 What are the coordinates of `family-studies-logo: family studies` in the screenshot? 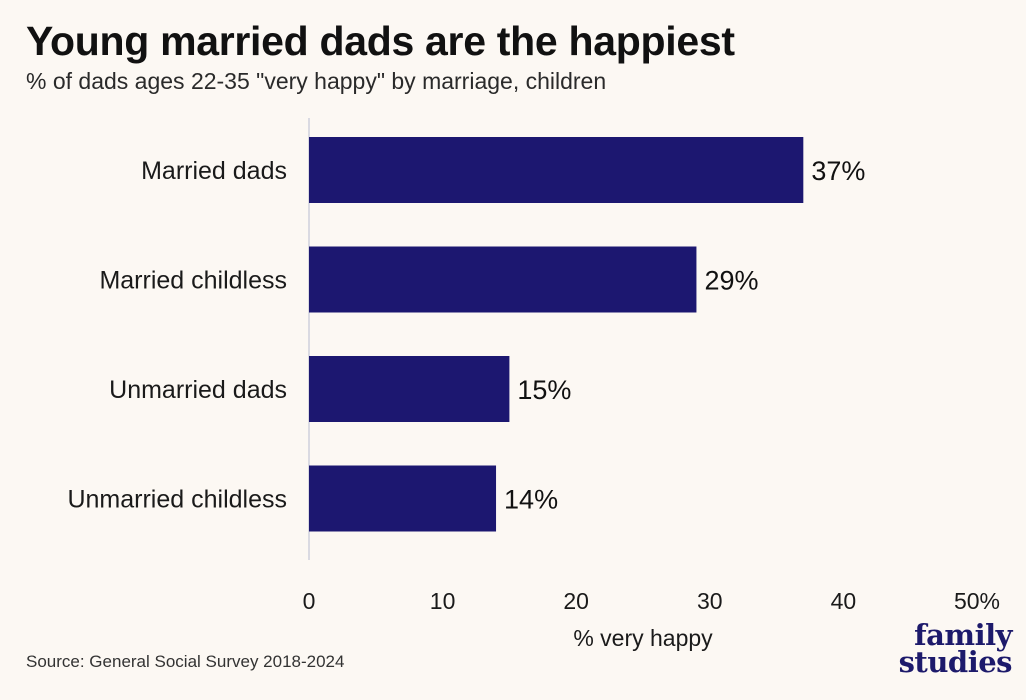 It's located at (955, 648).